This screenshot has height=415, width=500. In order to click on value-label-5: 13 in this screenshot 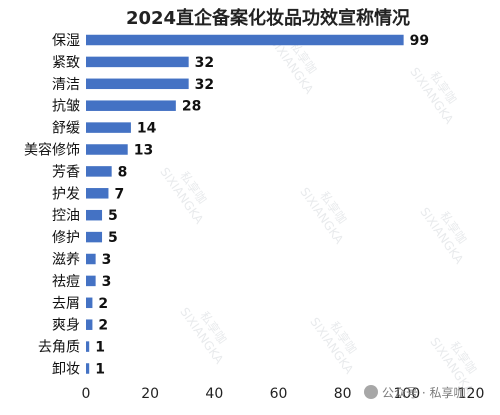, I will do `click(143, 151)`.